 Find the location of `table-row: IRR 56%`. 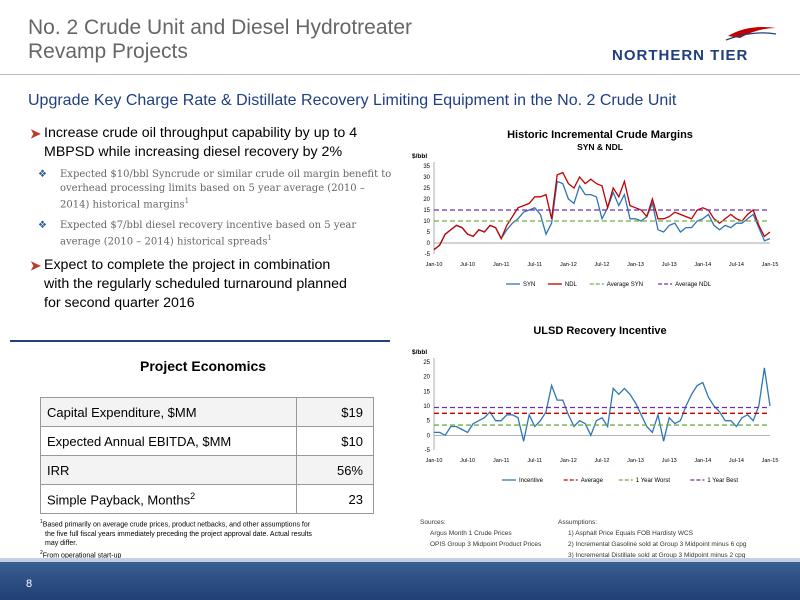

table-row: IRR 56% is located at coordinates (207, 470).